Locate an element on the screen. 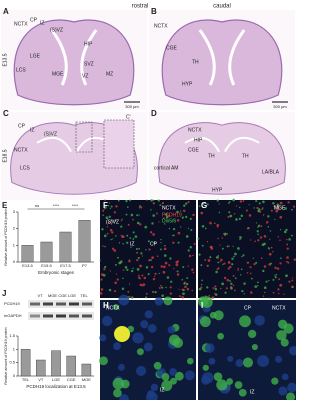 The image size is (320, 400). x-tick-label: E17.5 is located at coordinates (65, 265).